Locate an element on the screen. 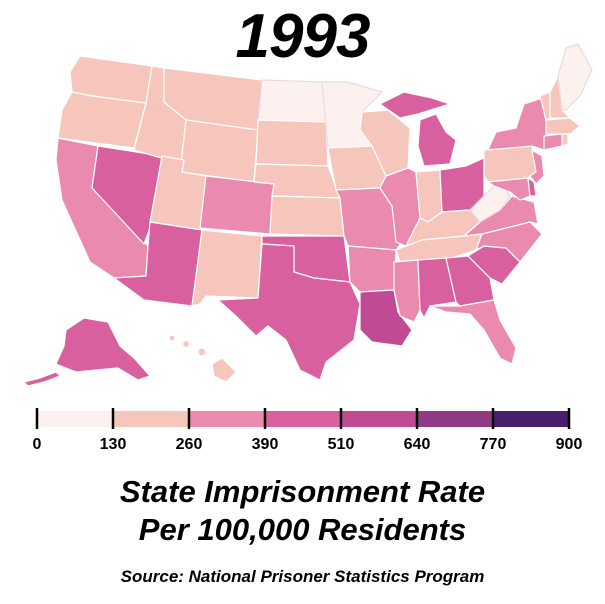 The width and height of the screenshot is (605, 604). color-scale-legend: 0 130 260 390 510 640 770 900 is located at coordinates (308, 430).